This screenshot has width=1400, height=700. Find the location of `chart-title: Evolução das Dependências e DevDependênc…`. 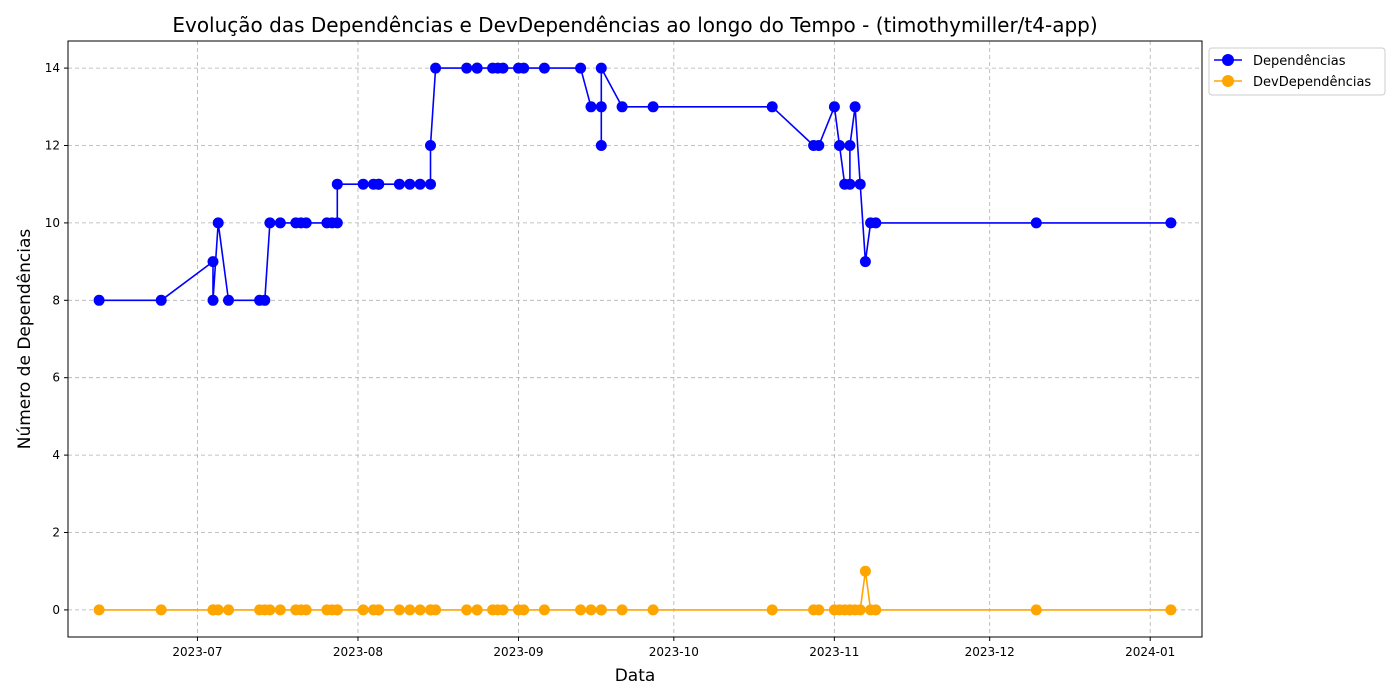

chart-title: Evolução das Dependências e DevDependênc… is located at coordinates (634, 25).